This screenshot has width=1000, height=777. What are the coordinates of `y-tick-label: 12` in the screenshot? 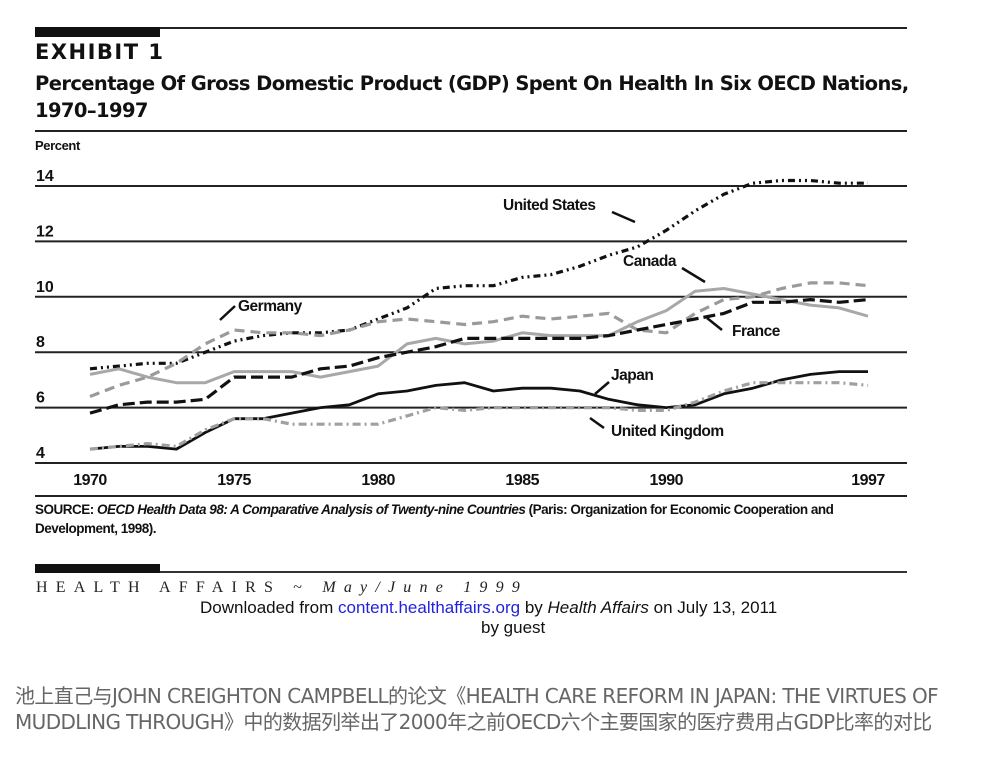 It's located at (45, 231).